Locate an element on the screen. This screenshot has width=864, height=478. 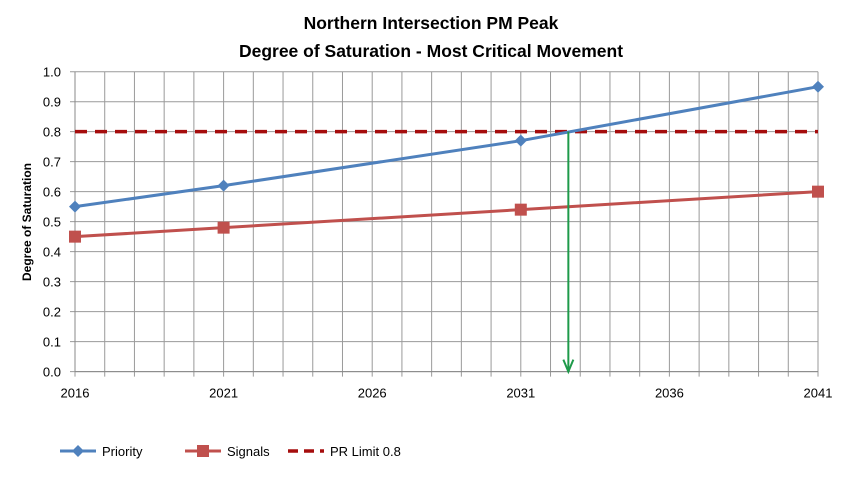
annotation-arrow-head is located at coordinates (568, 367).